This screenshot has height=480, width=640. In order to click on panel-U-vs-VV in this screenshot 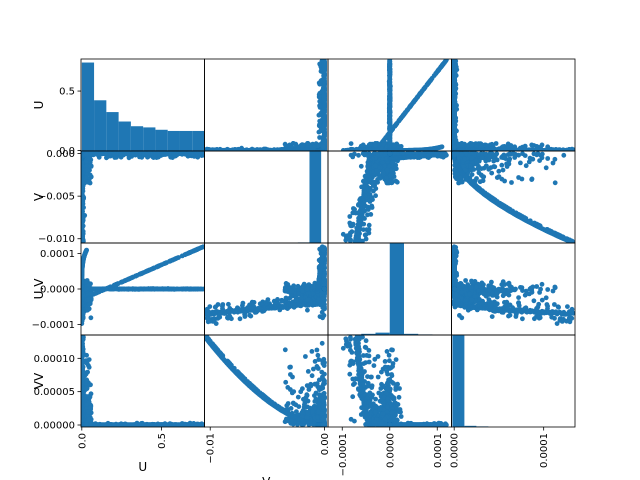, I will do `click(514, 105)`.